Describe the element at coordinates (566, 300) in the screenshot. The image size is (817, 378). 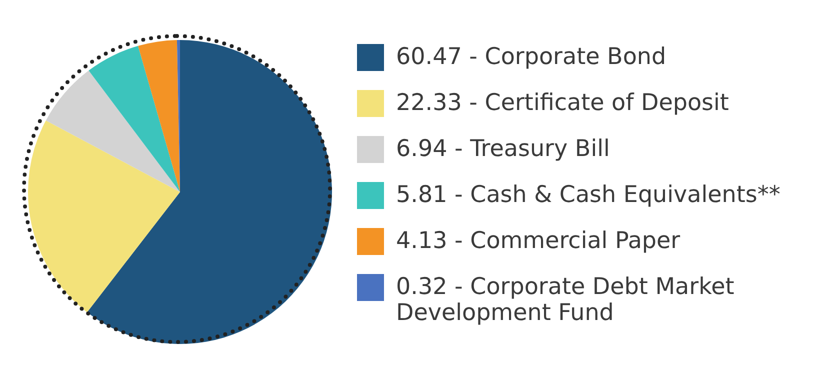
I see `legend-label: 0.32 - Corporate Debt Market Development Fund` at that location.